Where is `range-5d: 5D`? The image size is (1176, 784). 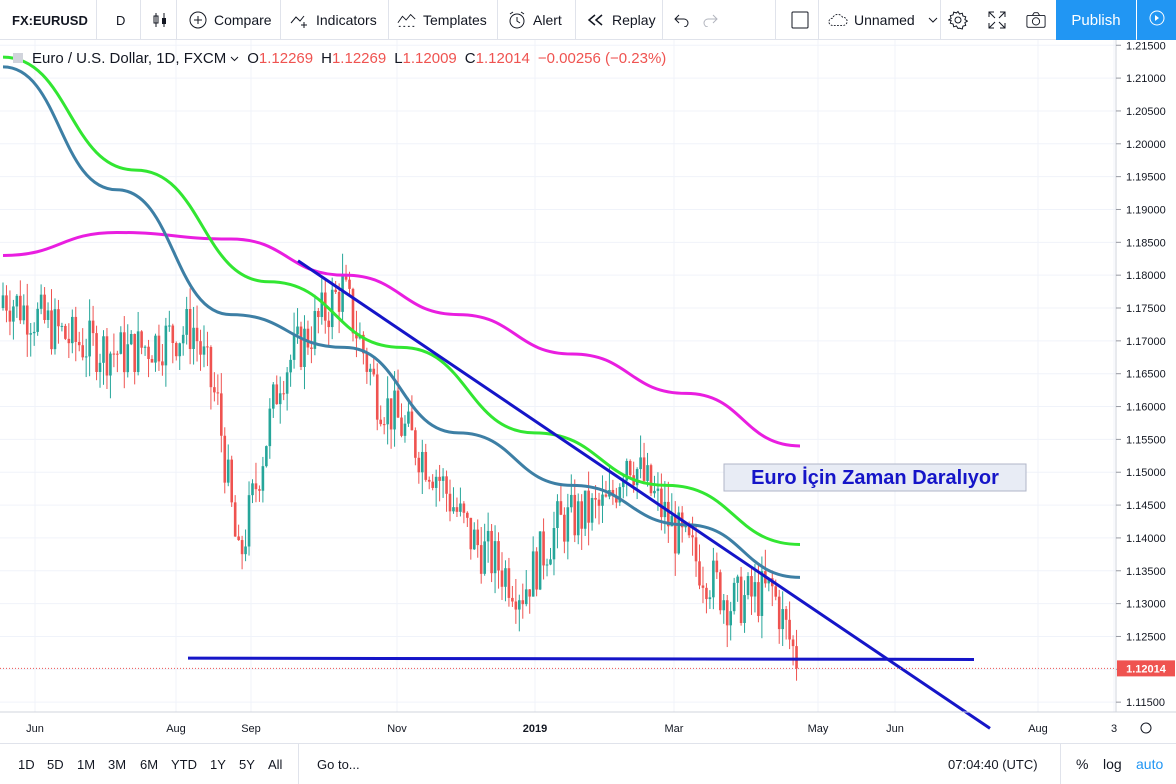
range-5d: 5D is located at coordinates (55, 764).